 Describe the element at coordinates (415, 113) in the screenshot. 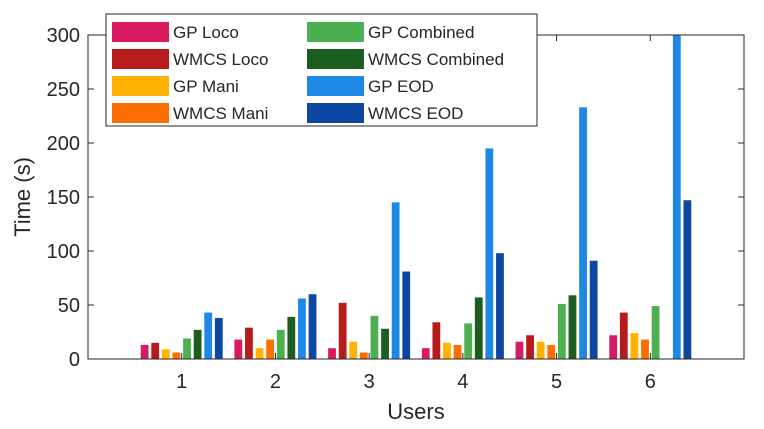

I see `legend-label-wmcs-eod: WMCS EOD` at that location.